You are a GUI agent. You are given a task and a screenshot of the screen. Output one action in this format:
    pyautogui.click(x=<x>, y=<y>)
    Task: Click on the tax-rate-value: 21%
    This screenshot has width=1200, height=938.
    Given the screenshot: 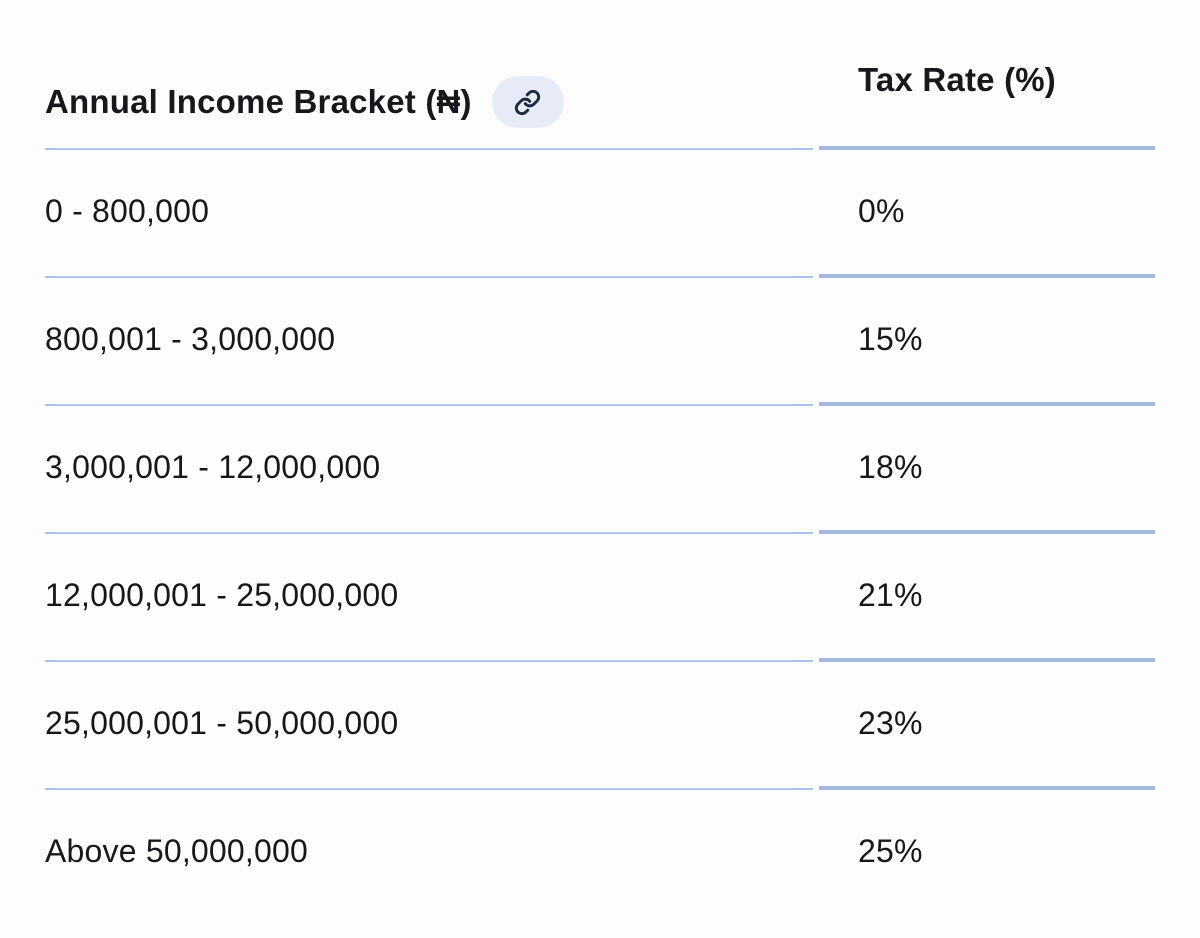 What is the action you would take?
    pyautogui.click(x=890, y=595)
    